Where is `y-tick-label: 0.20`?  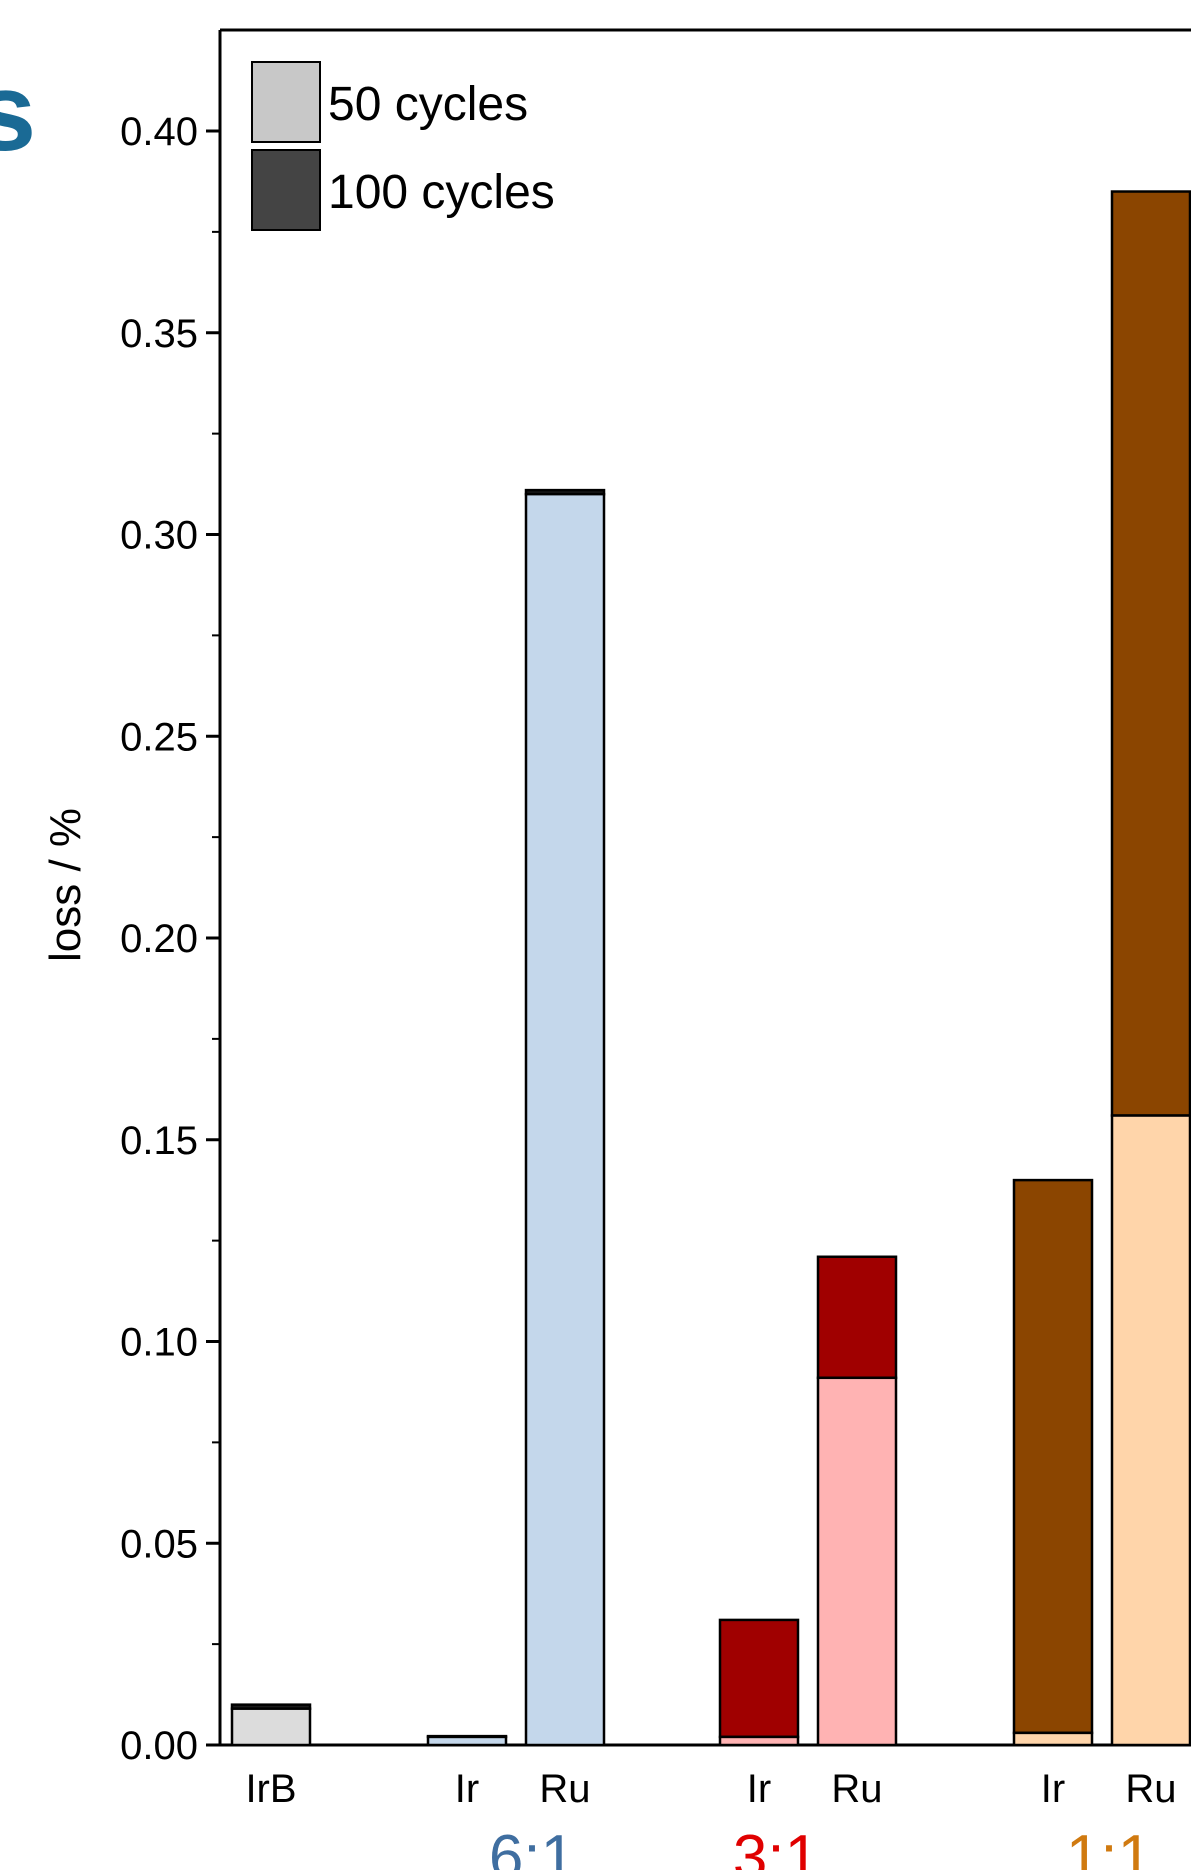
y-tick-label: 0.20 is located at coordinates (159, 939).